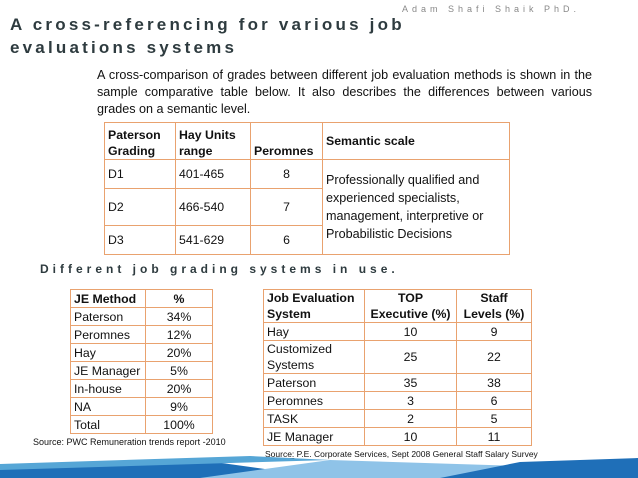 The image size is (638, 478). Describe the element at coordinates (490, 9) in the screenshot. I see `author: Adam Shafi Shaik PhD.` at that location.